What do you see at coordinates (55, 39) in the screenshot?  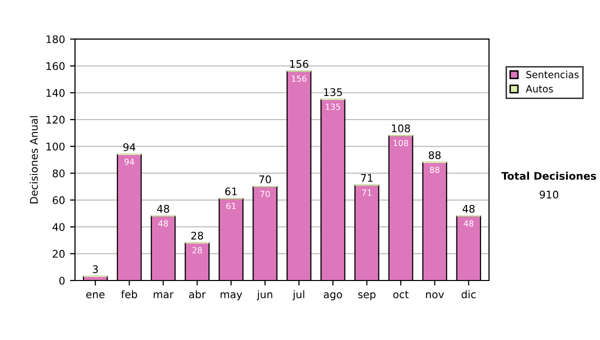 I see `y-tick-label: 180` at bounding box center [55, 39].